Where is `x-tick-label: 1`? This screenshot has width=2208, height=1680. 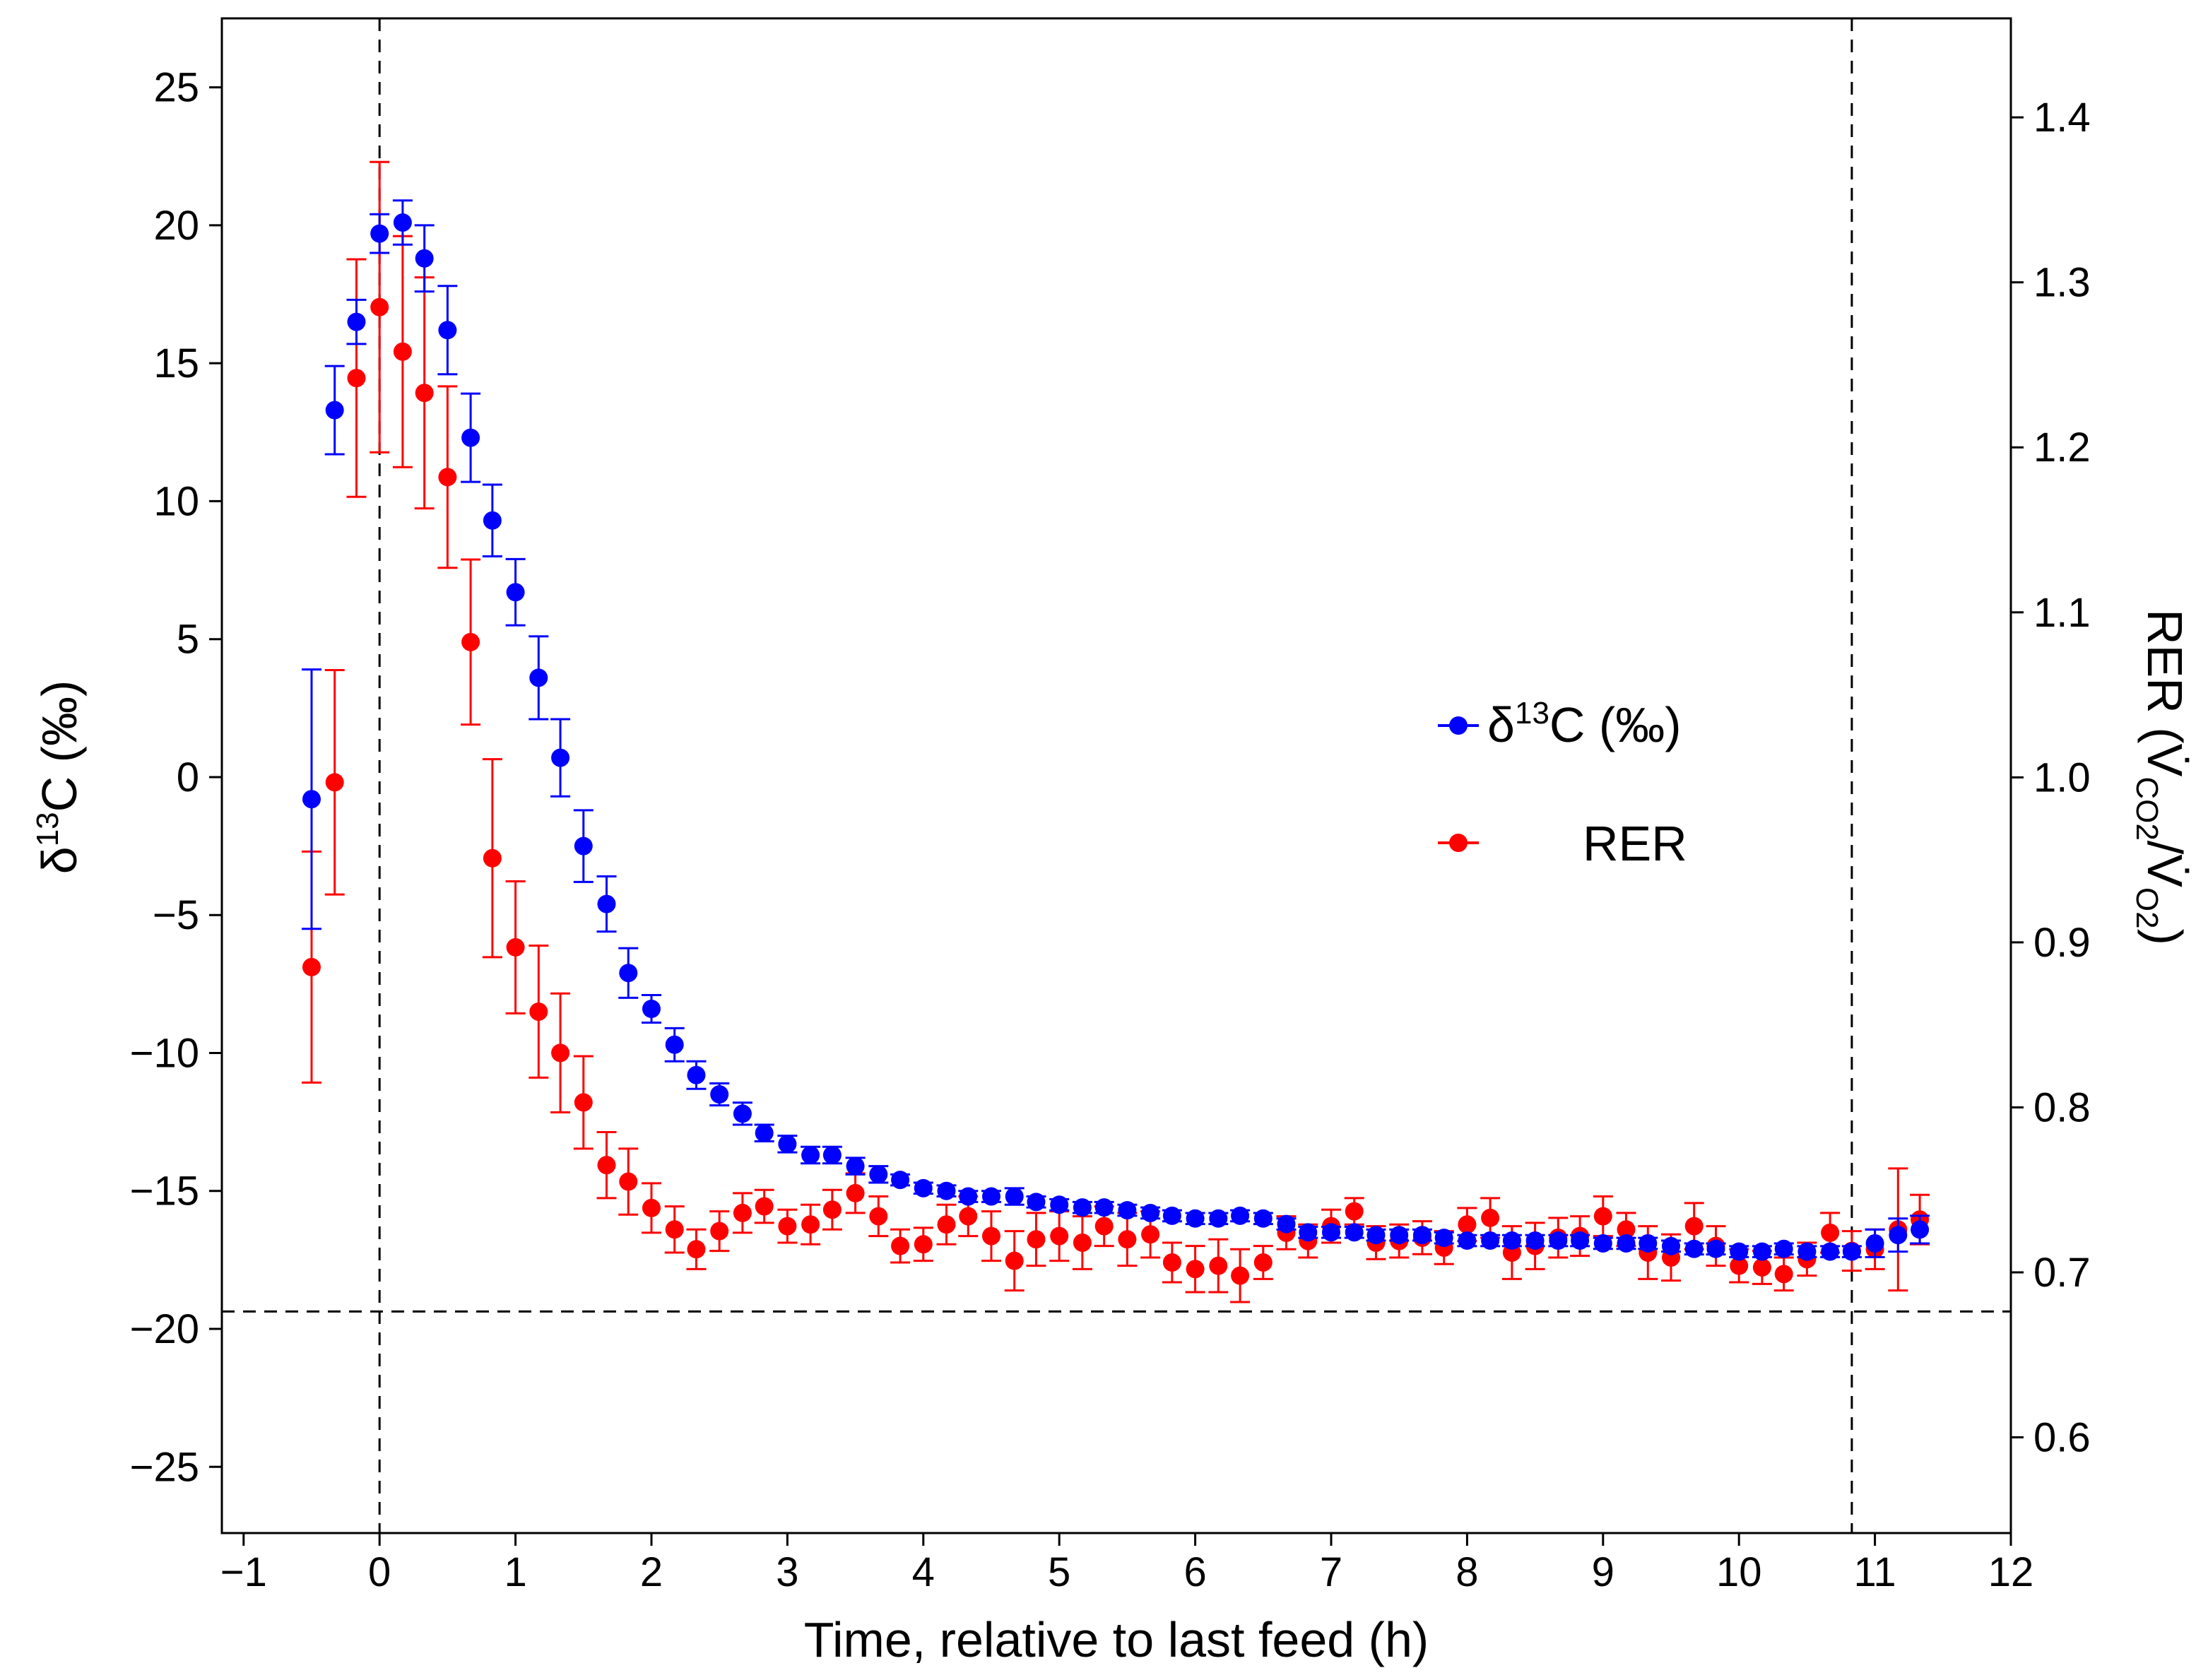
x-tick-label: 1 is located at coordinates (515, 1572).